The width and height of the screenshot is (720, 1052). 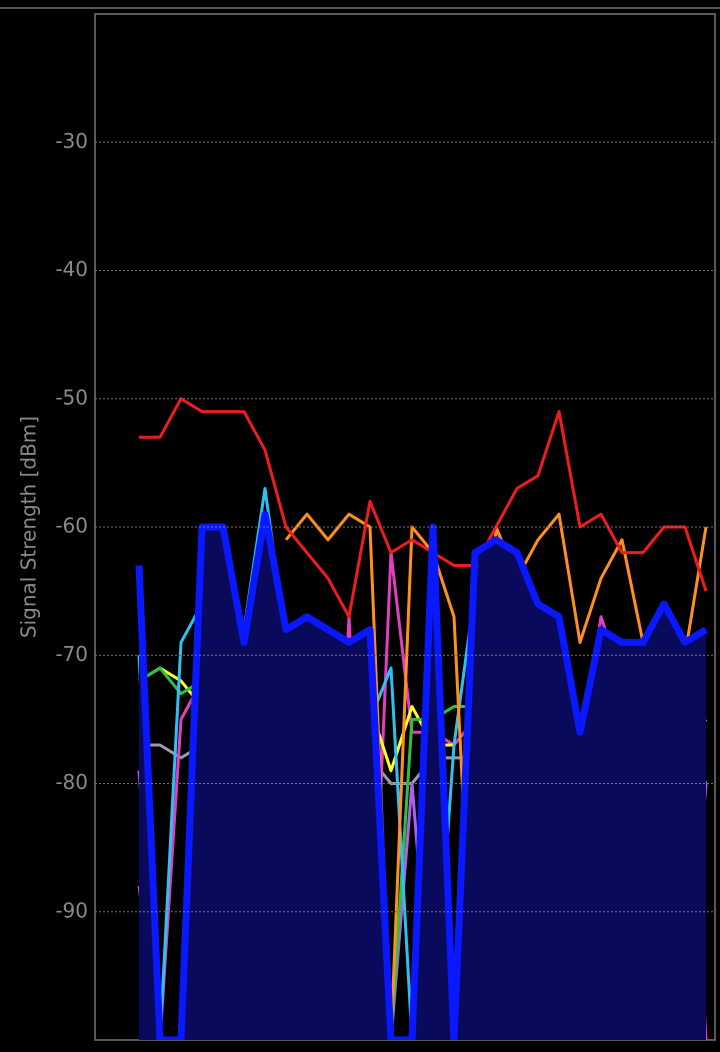 I want to click on y-tick-label: -30, so click(x=71, y=141).